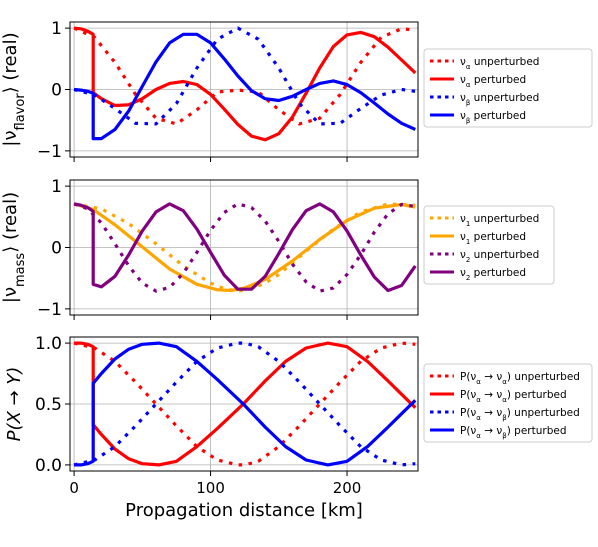  What do you see at coordinates (520, 414) in the screenshot?
I see `legend-label-3: P(να → νβ) unperturbed` at bounding box center [520, 414].